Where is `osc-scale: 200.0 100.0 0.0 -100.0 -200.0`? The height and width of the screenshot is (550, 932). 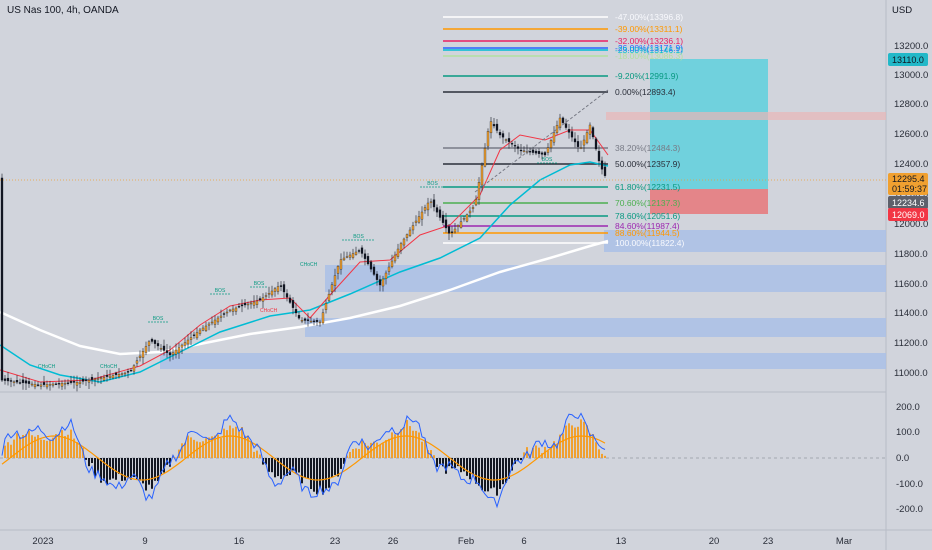 osc-scale: 200.0 100.0 0.0 -100.0 -200.0 is located at coordinates (909, 458).